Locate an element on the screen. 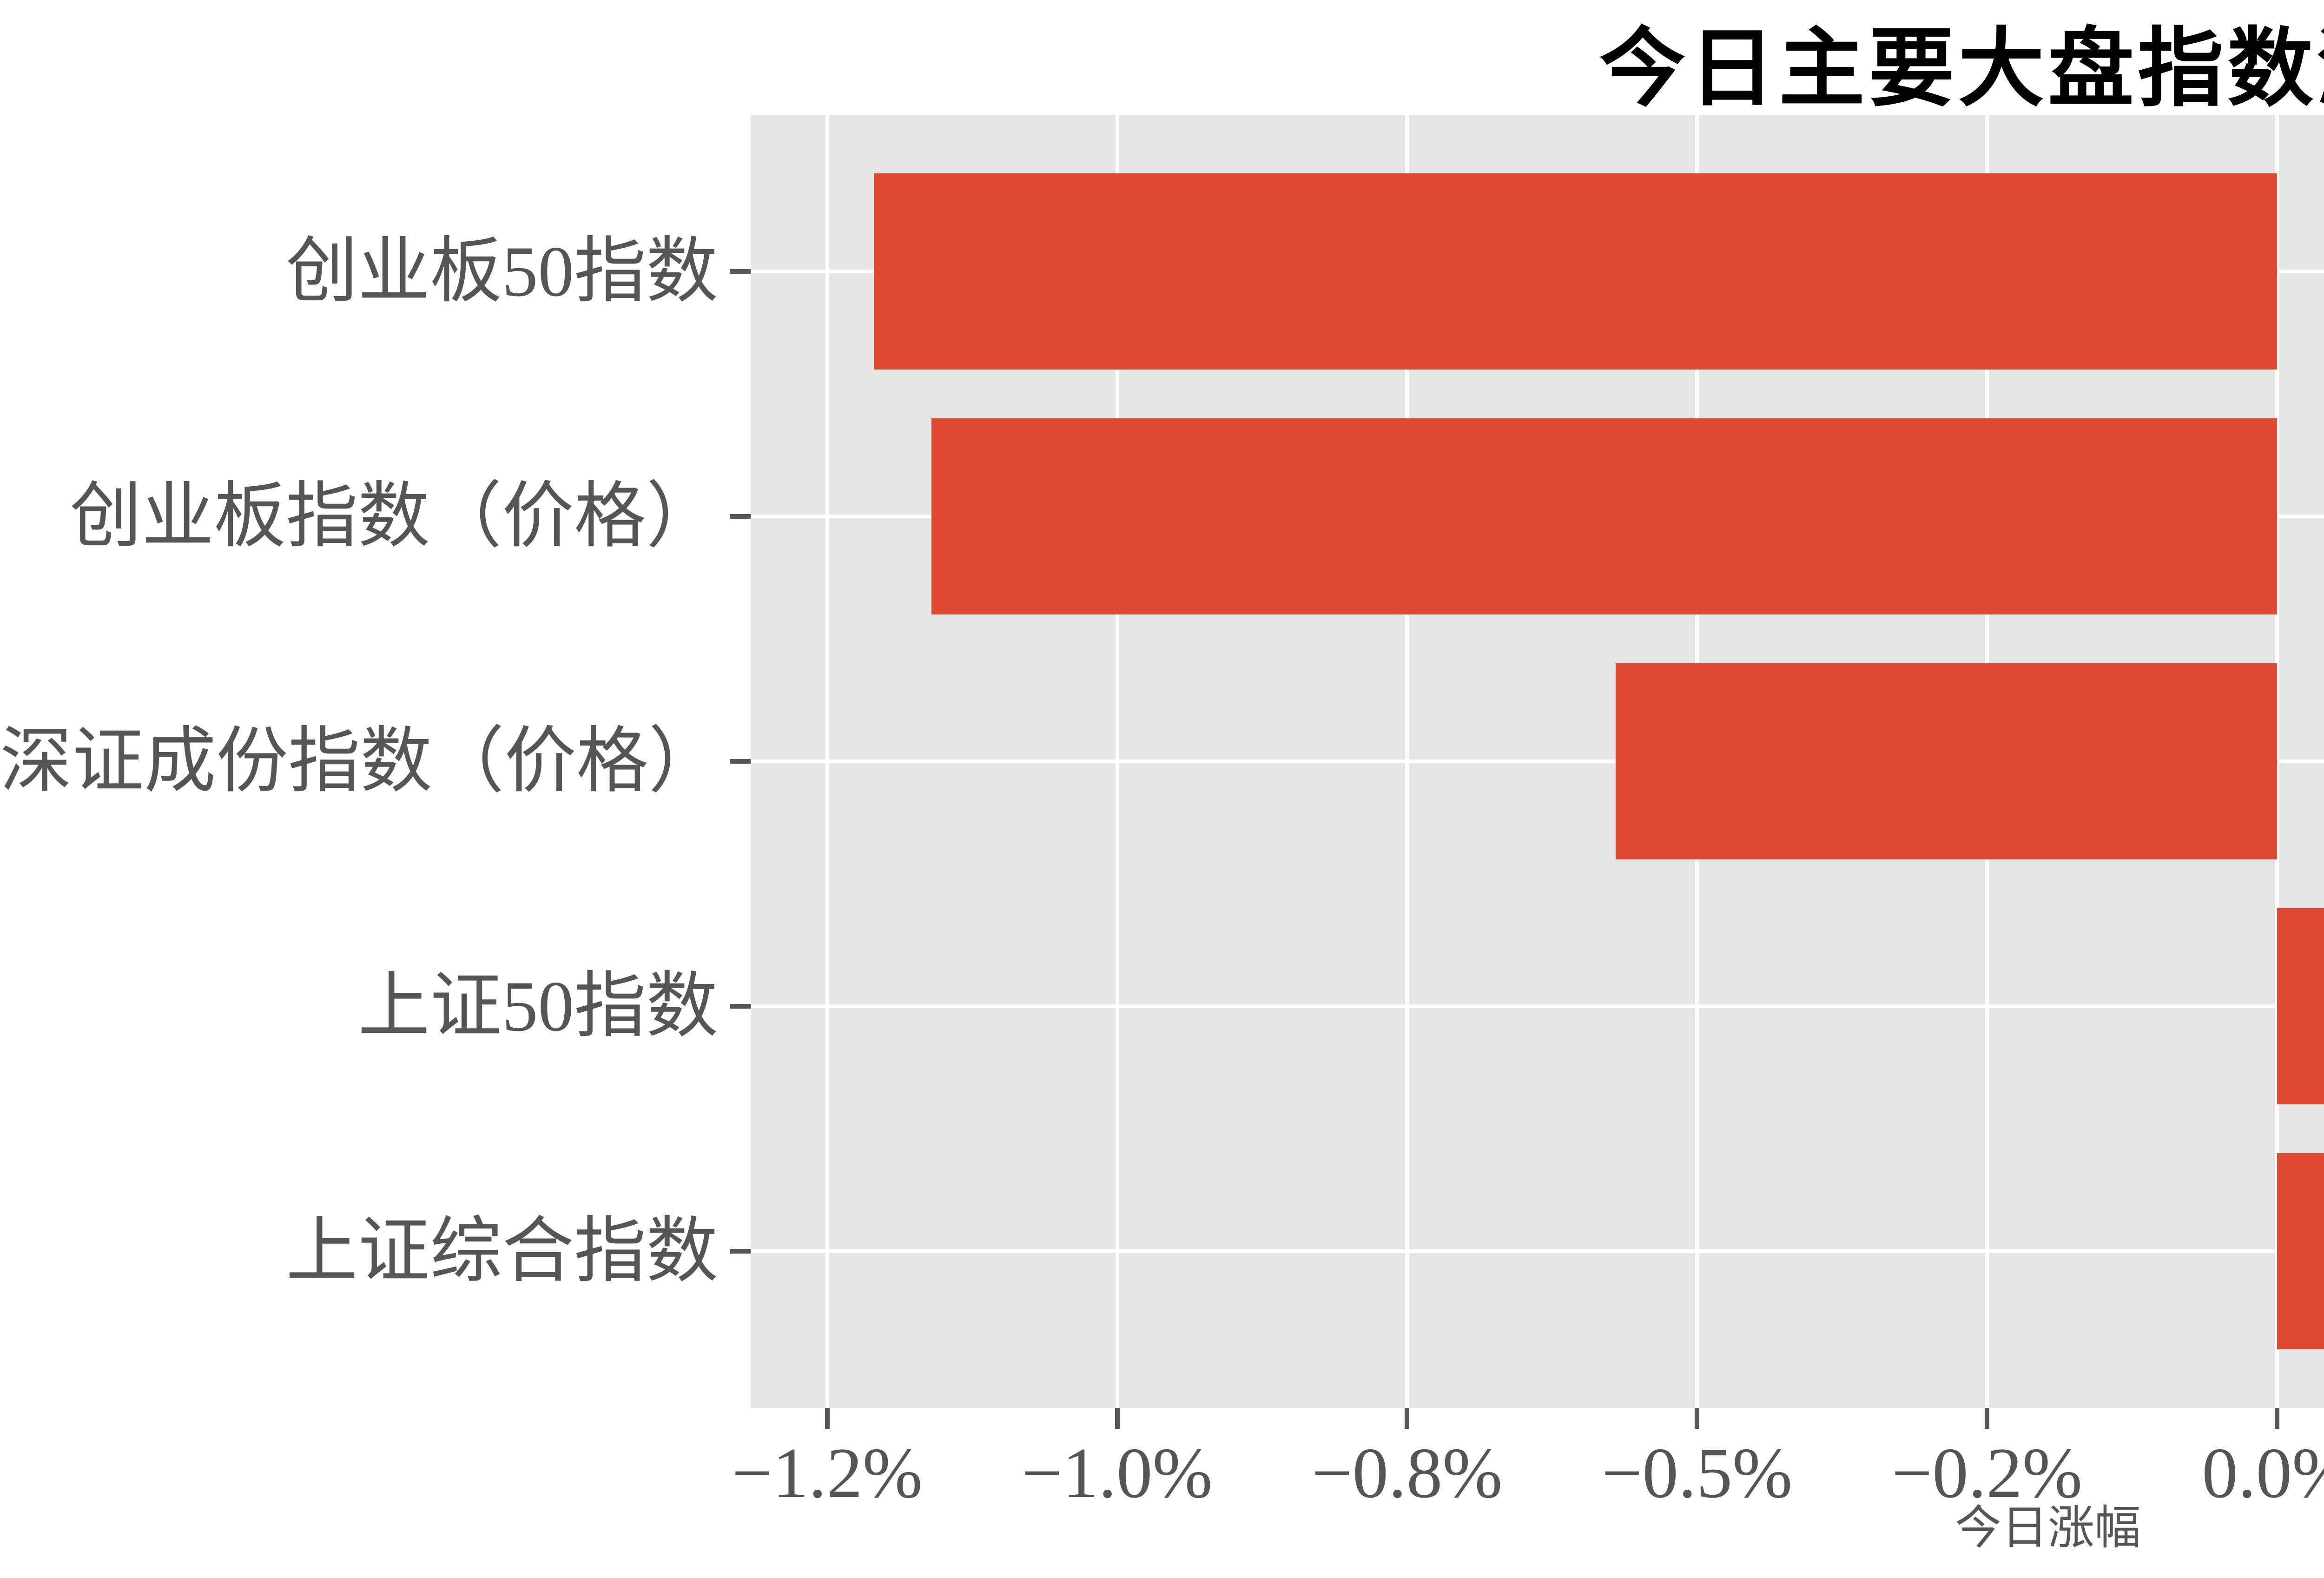 This screenshot has height=1578, width=2324. x-axis-tick-label: 0.0% is located at coordinates (2263, 1473).